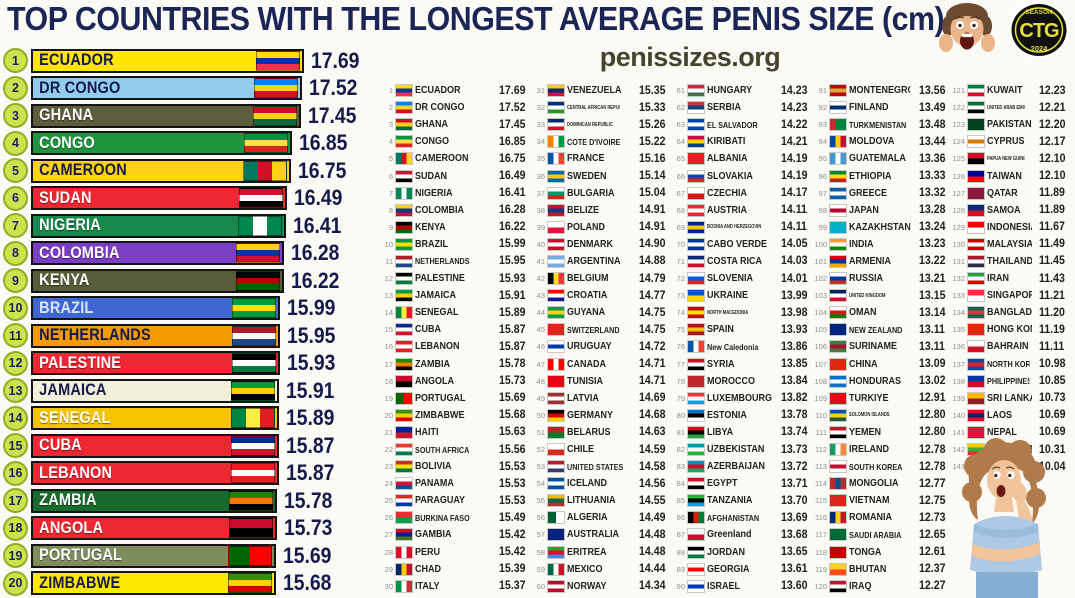  What do you see at coordinates (1052, 346) in the screenshot?
I see `country-value: 11.11` at bounding box center [1052, 346].